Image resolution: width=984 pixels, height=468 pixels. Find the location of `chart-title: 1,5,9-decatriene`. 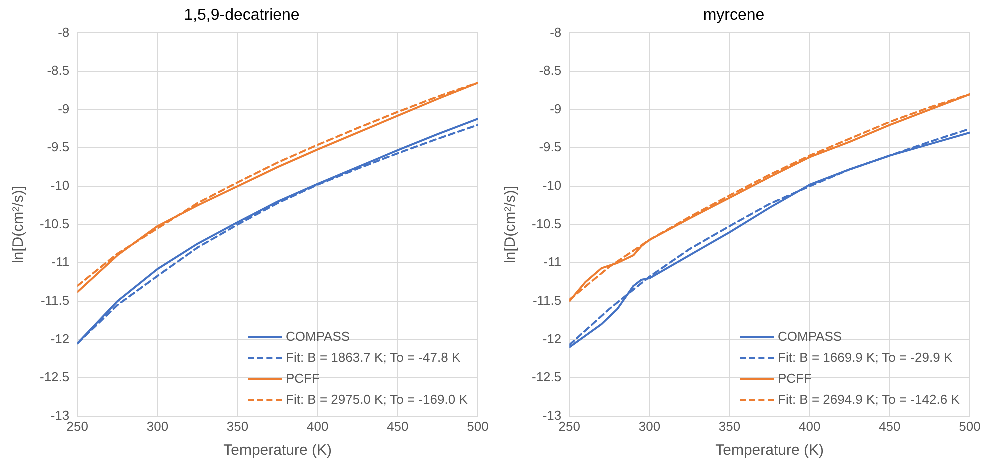

chart-title: 1,5,9-decatriene is located at coordinates (242, 15).